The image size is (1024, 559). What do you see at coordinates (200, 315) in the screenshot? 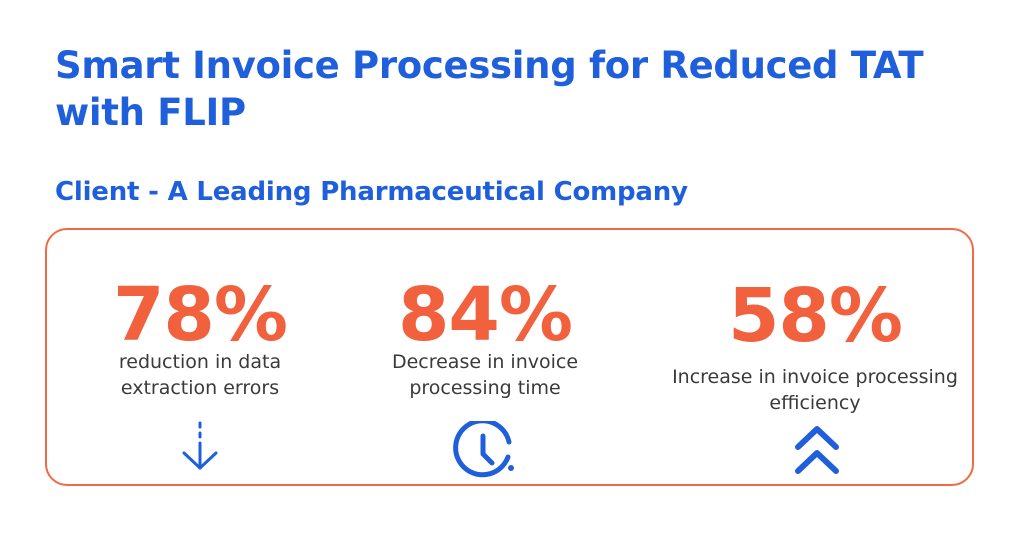
I see `stat-value: 78%` at bounding box center [200, 315].